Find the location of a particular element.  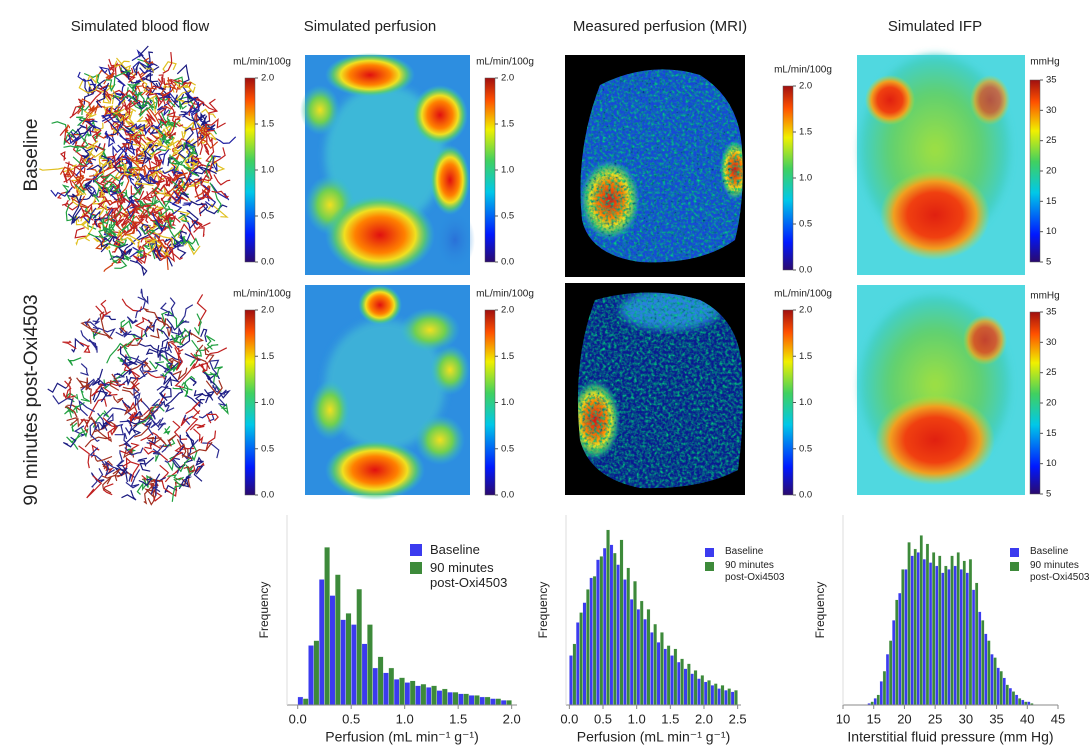

mri-map-post is located at coordinates (655, 389).